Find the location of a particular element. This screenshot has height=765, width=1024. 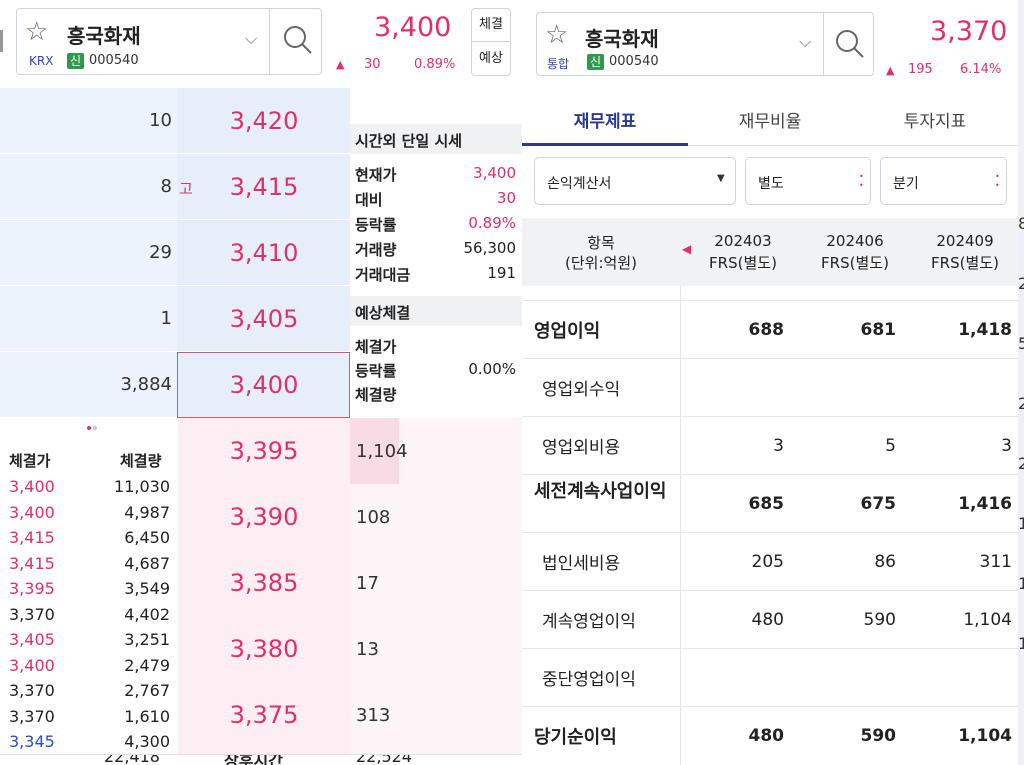

financial-row-label: 영업외수익 is located at coordinates (581, 390).